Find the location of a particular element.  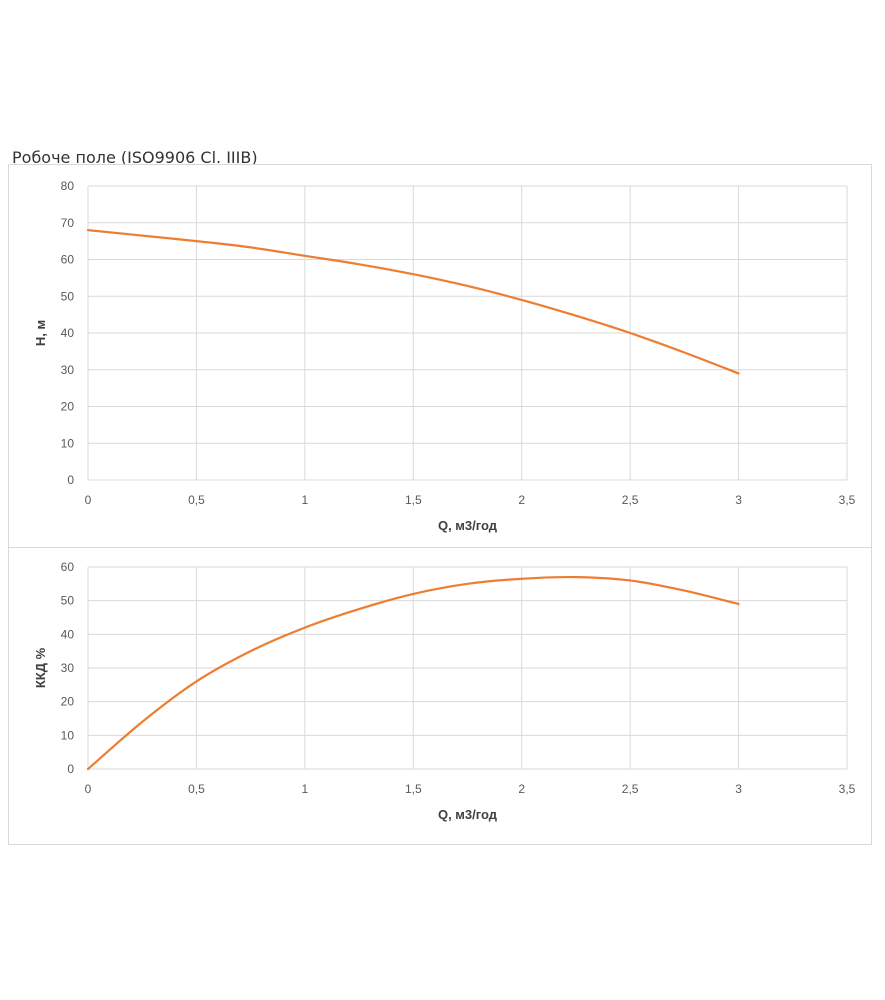

head-chart-series-line is located at coordinates (413, 302).